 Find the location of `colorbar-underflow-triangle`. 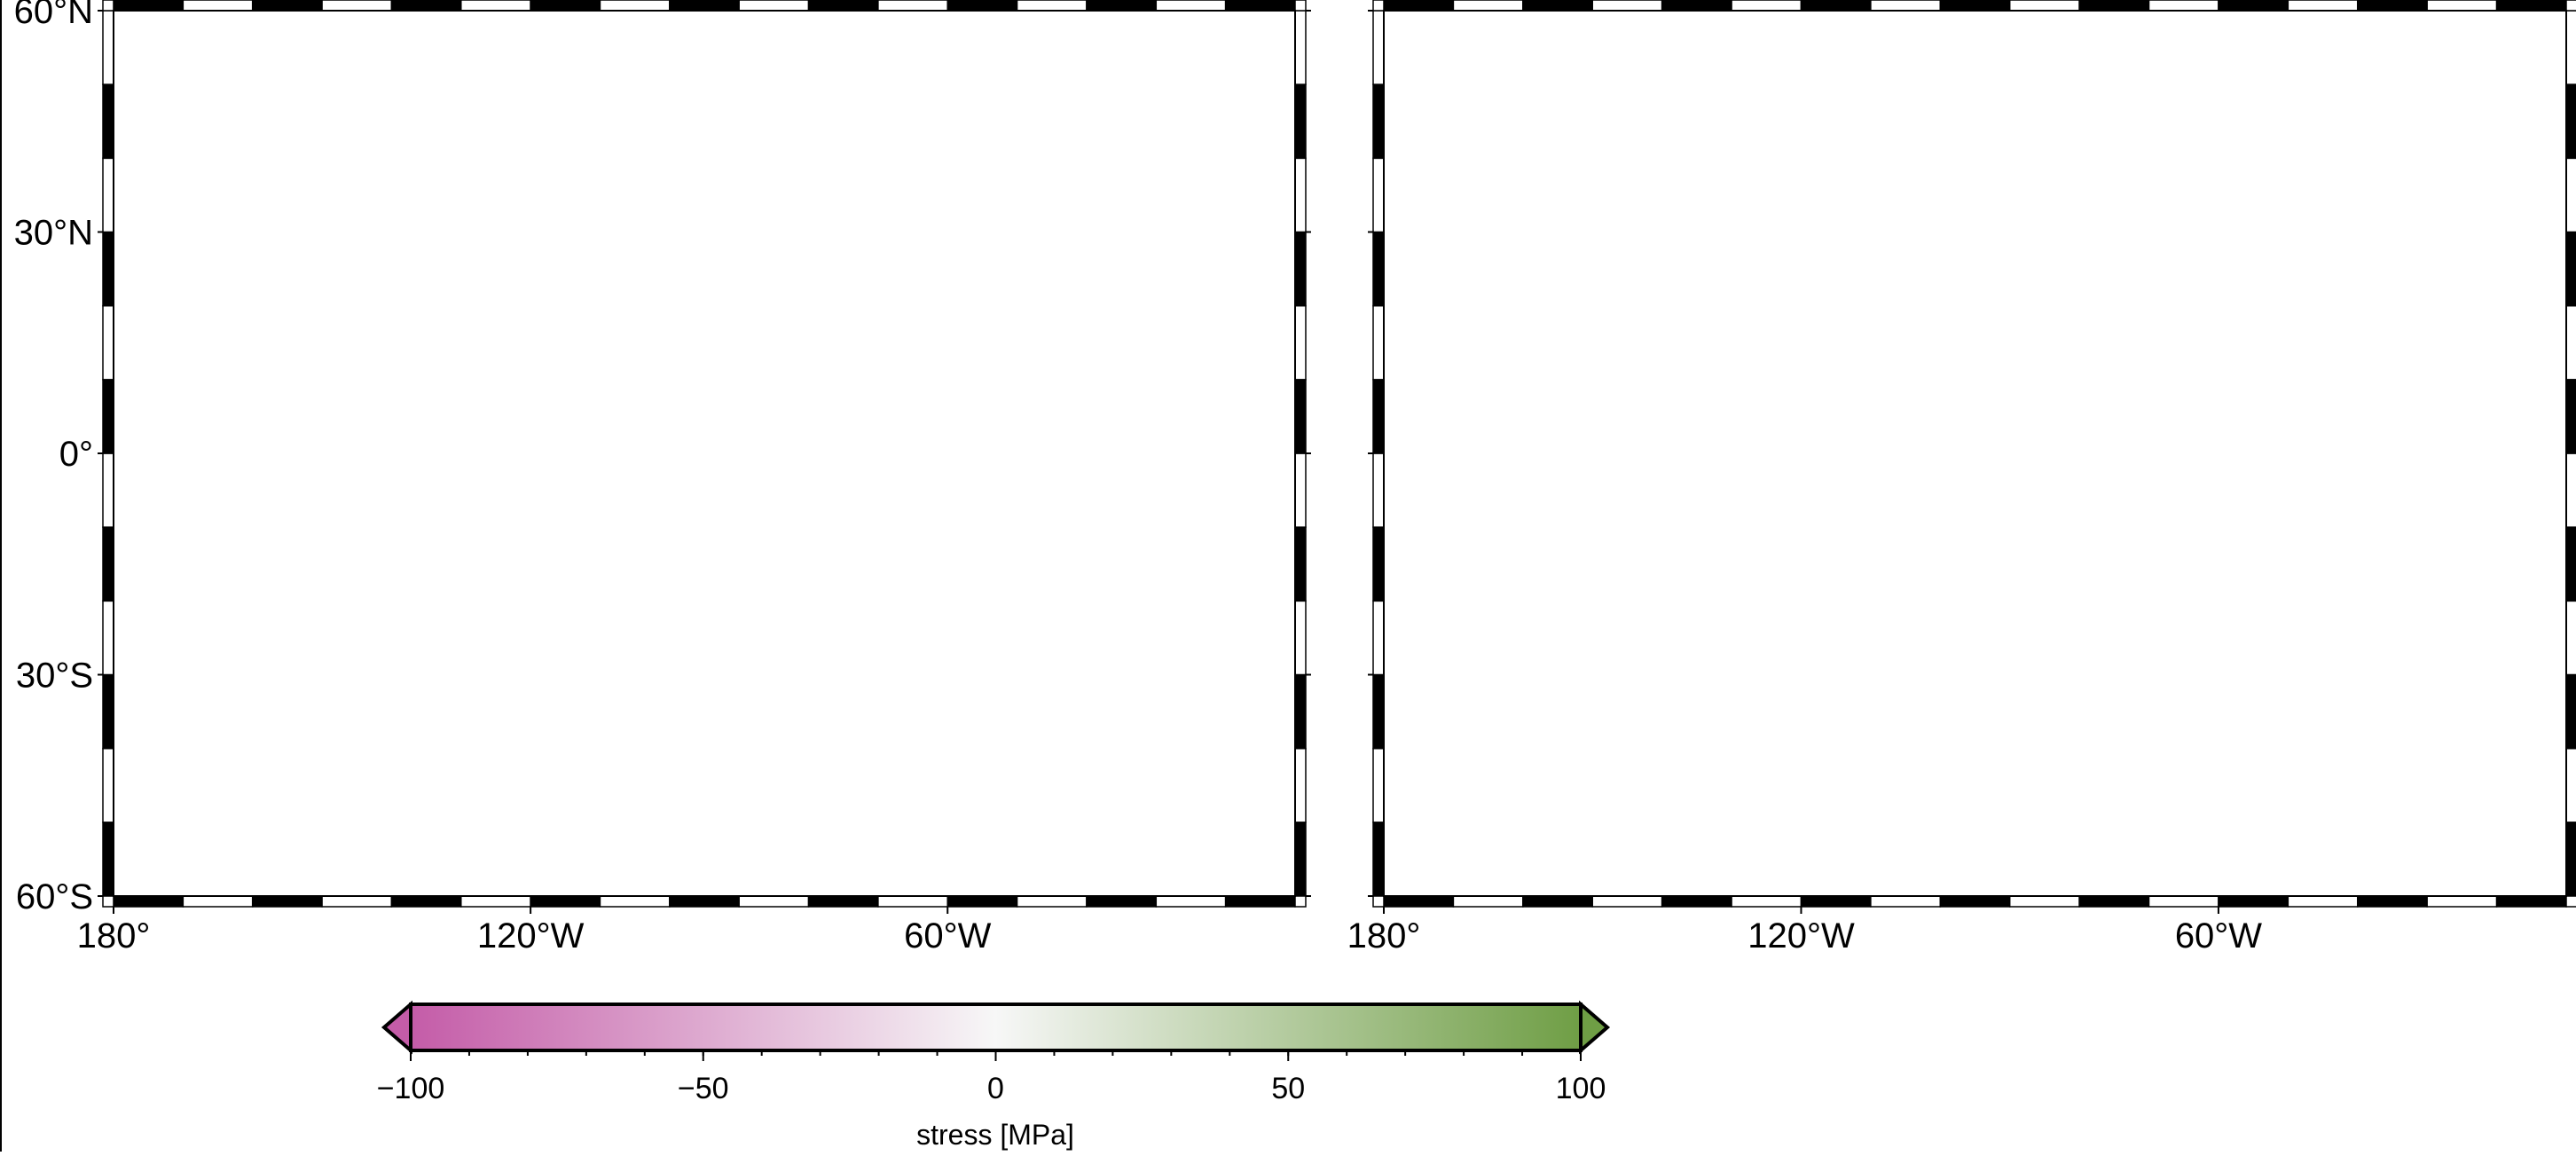

colorbar-underflow-triangle is located at coordinates (396, 1027).